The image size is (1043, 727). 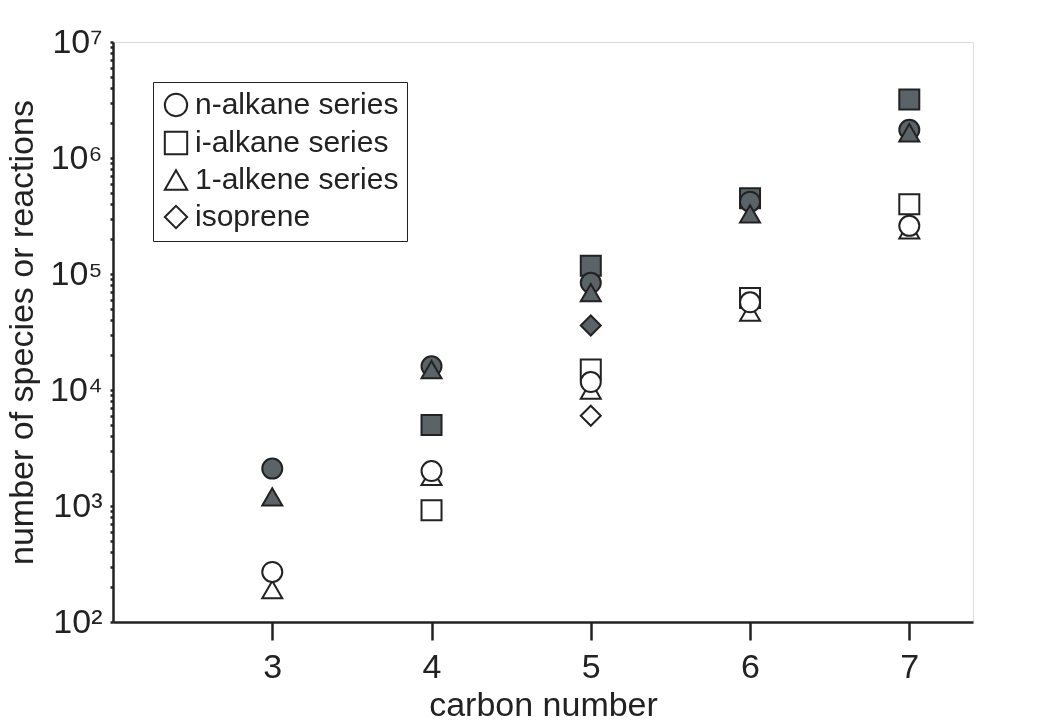 I want to click on y-tick-label: 10², so click(x=78, y=620).